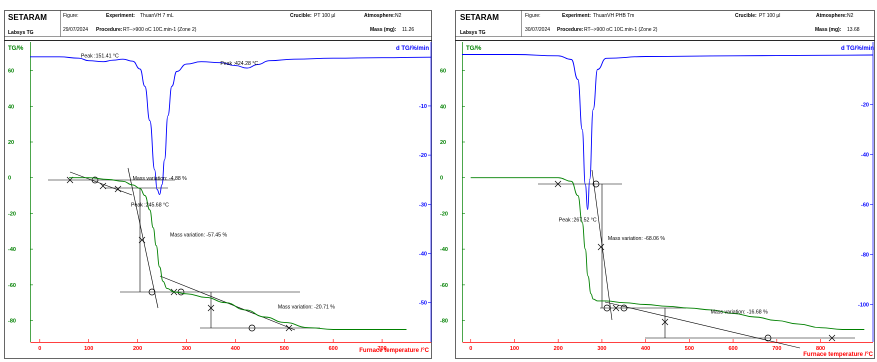  Describe the element at coordinates (578, 221) in the screenshot. I see `peak-label: Peak :267.52 °C` at that location.